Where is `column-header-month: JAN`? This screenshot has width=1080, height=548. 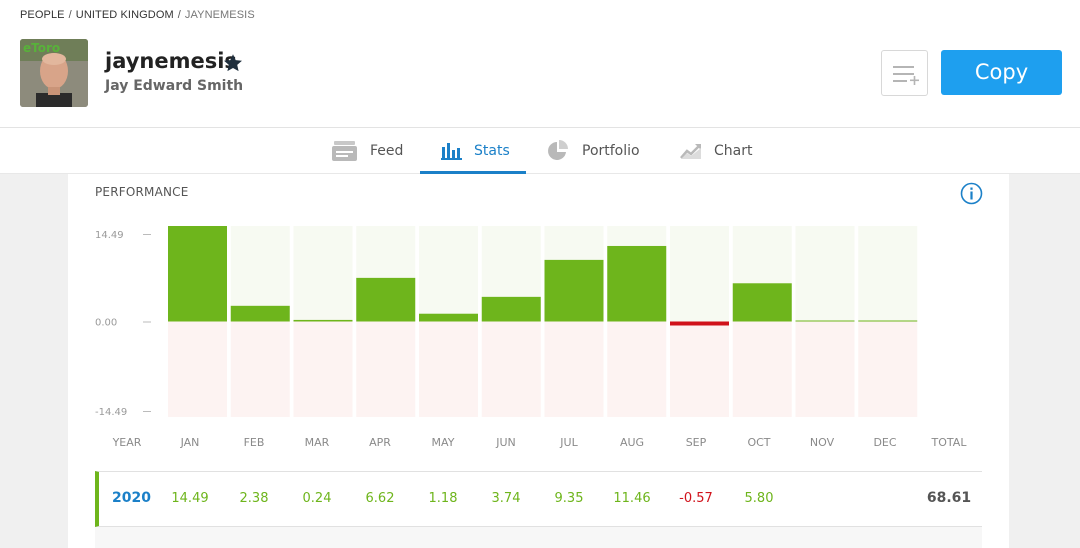
column-header-month: JAN is located at coordinates (190, 442).